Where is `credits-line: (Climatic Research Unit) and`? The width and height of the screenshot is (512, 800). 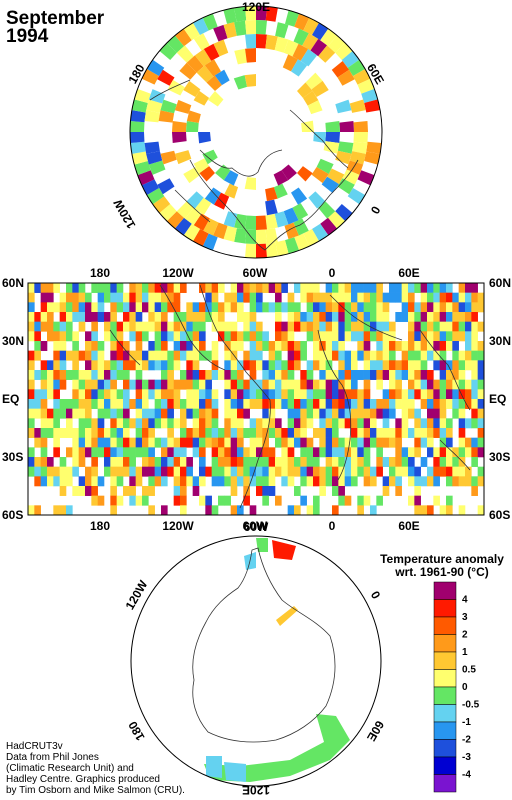
credits-line: (Climatic Research Unit) and is located at coordinates (70, 768).